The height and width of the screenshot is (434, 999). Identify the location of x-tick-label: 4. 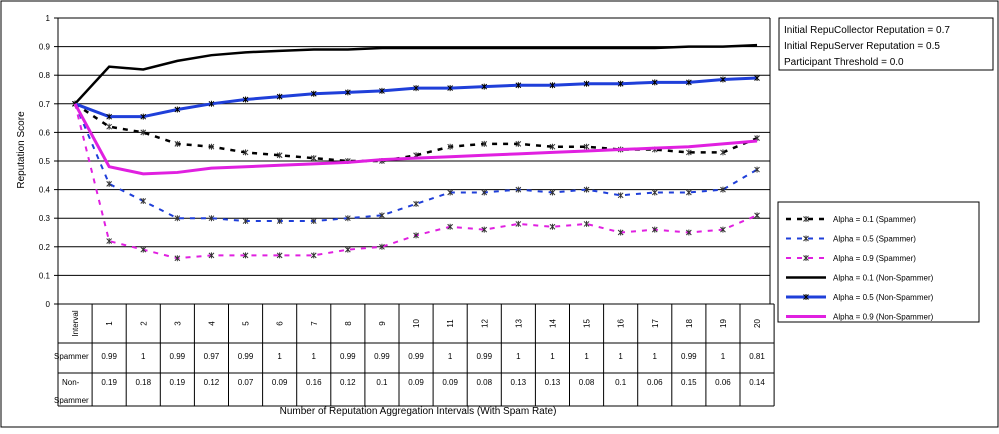
(211, 323).